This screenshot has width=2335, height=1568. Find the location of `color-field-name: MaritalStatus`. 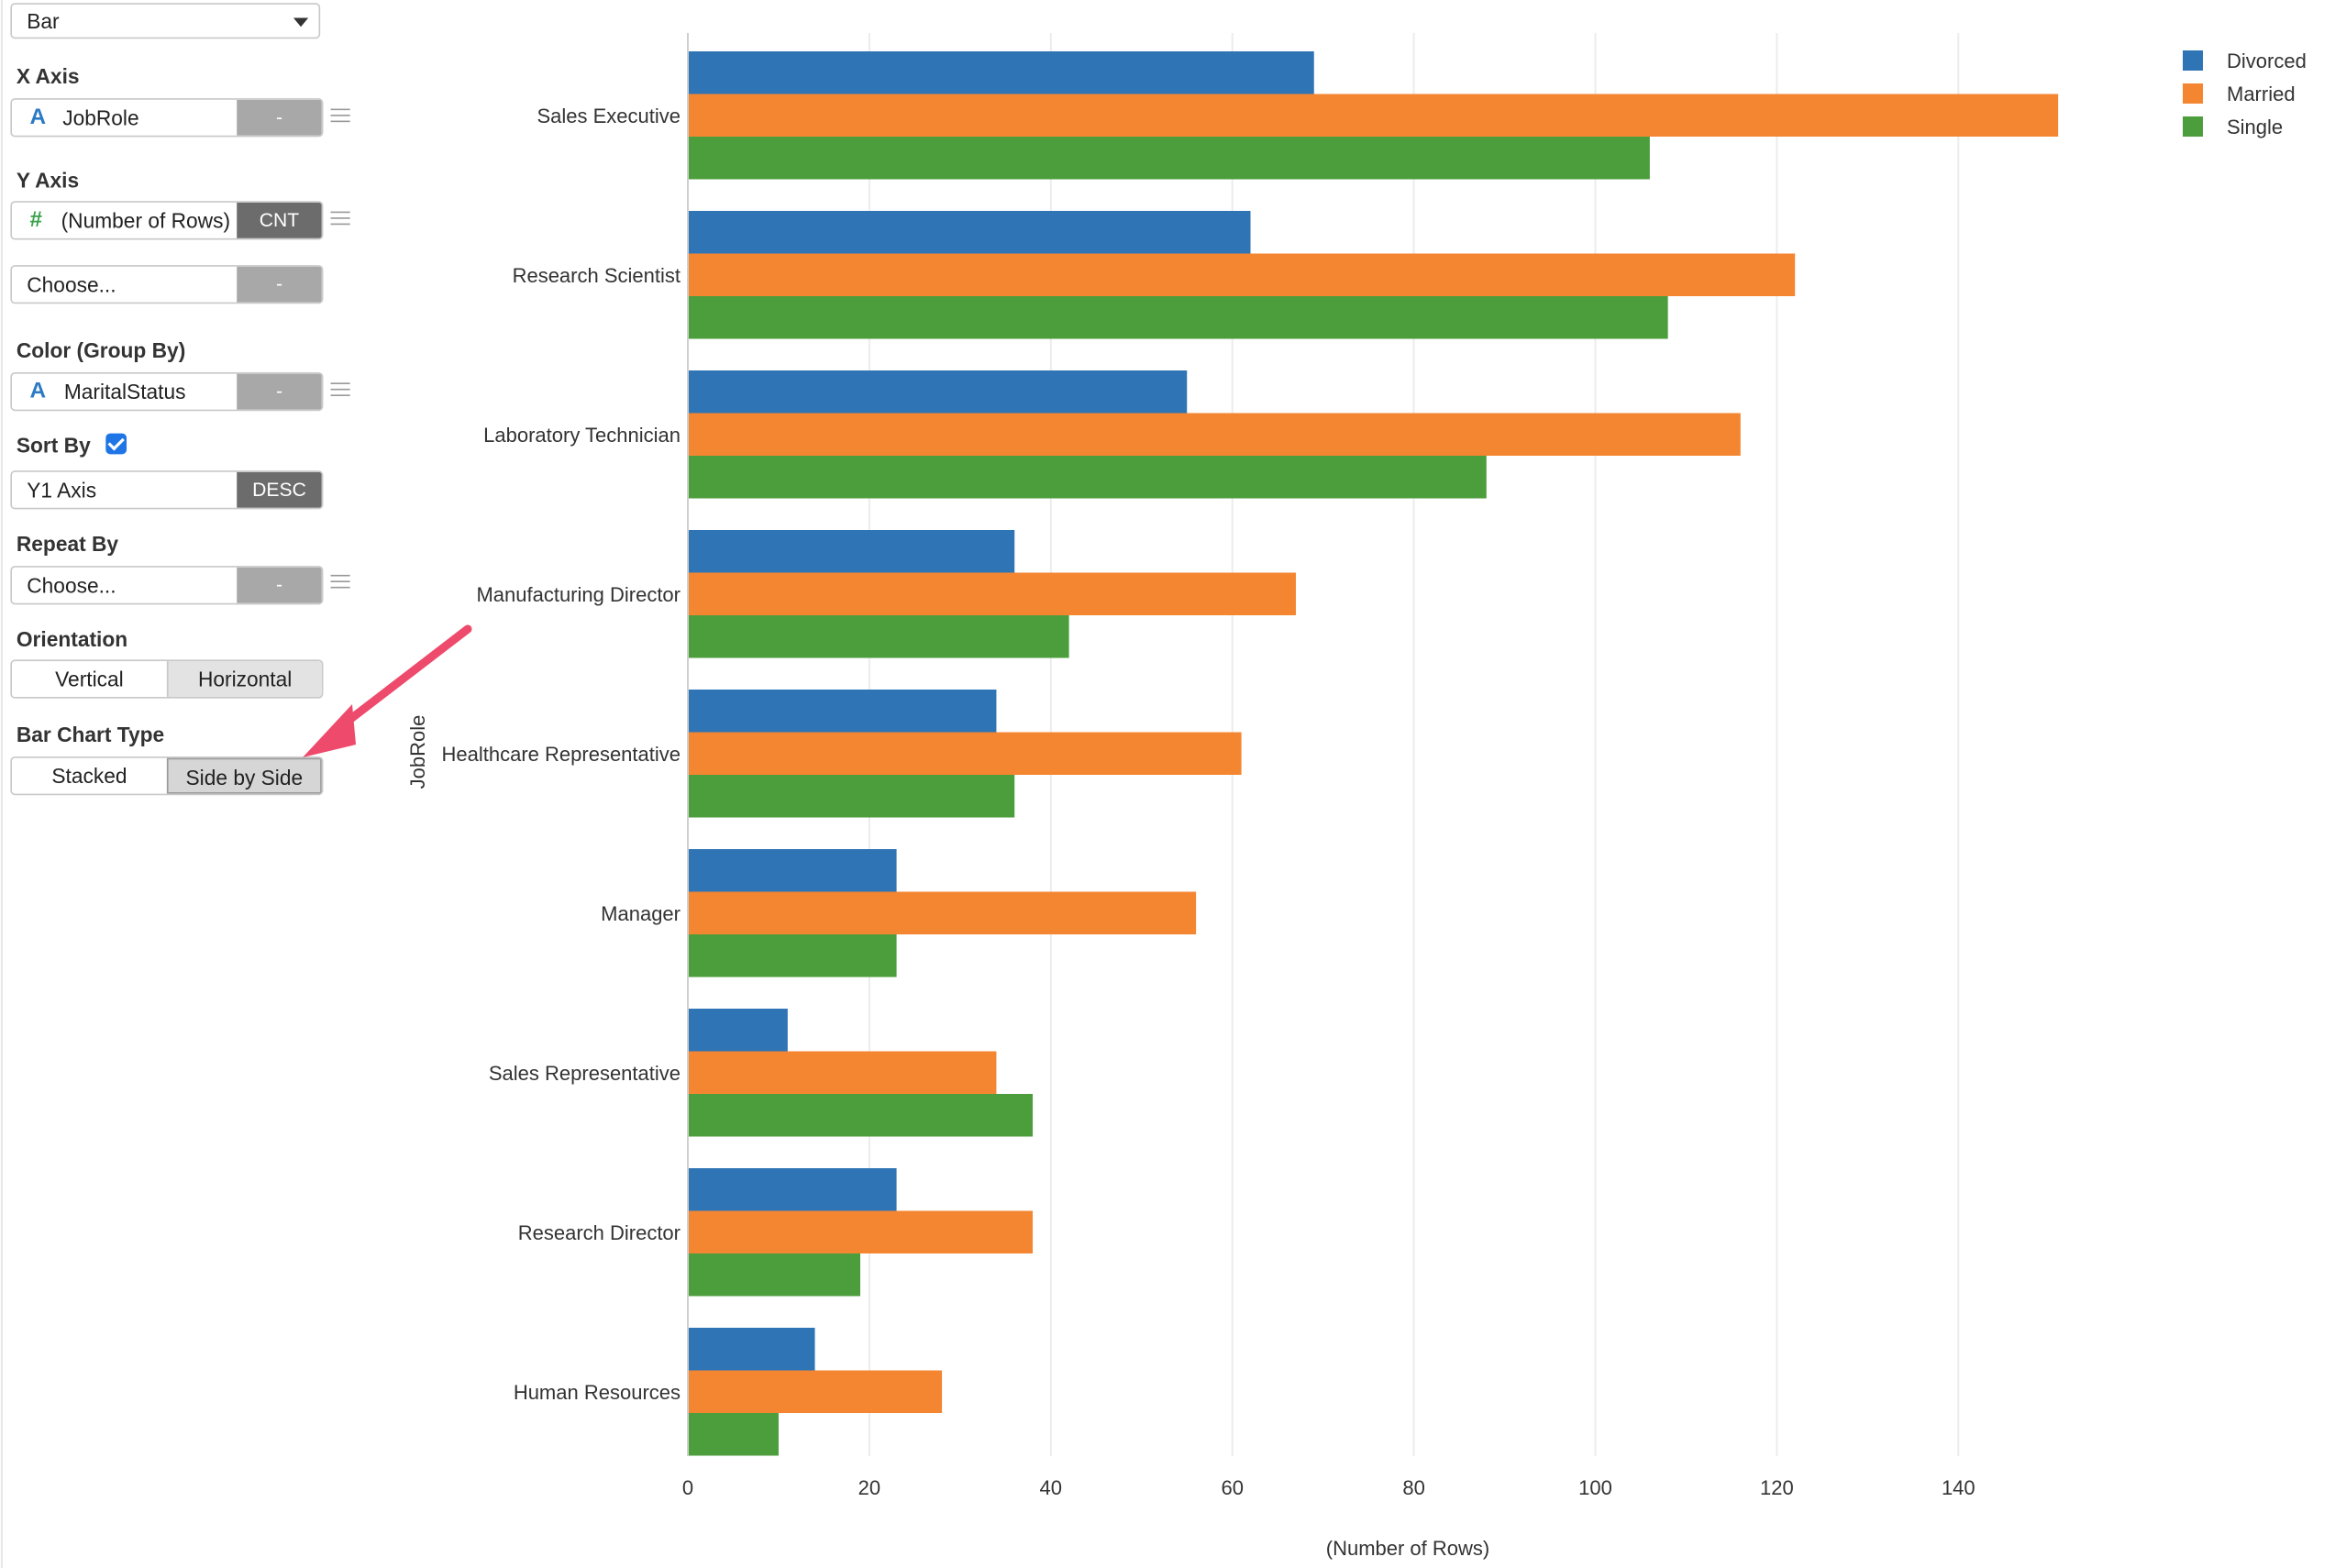

color-field-name: MaritalStatus is located at coordinates (124, 392).